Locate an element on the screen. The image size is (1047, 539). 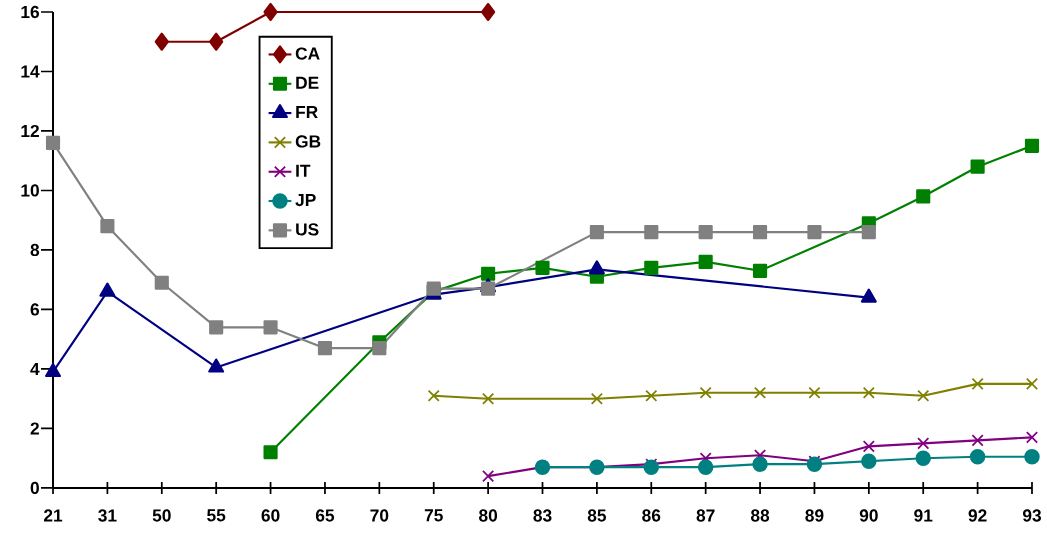
y-tick-label: 12 is located at coordinates (30, 131).